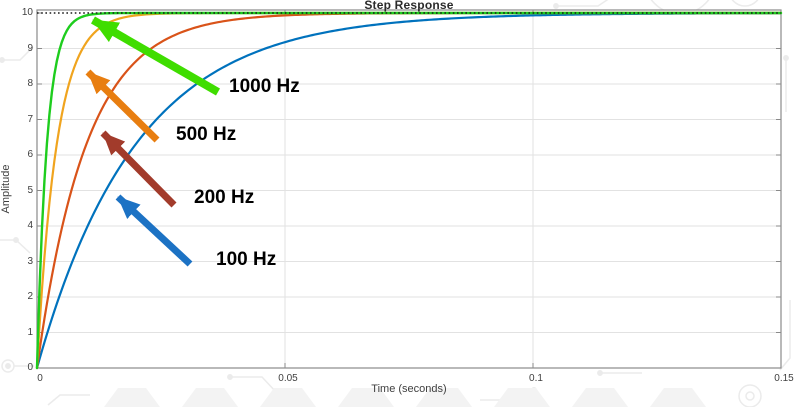  What do you see at coordinates (30, 119) in the screenshot?
I see `y-tick-label: 7` at bounding box center [30, 119].